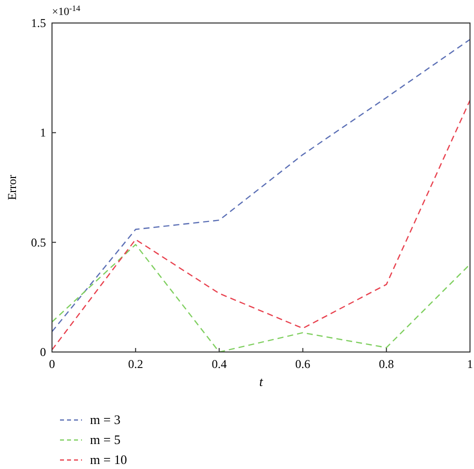  I want to click on legend-label: m = 5, so click(105, 439).